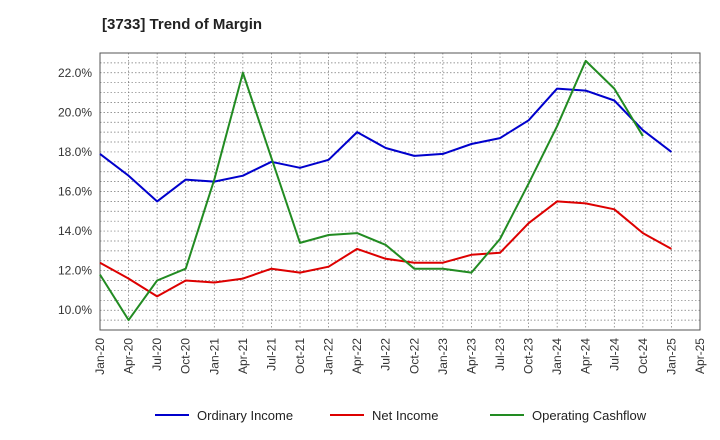 This screenshot has height=440, width=720. I want to click on legend-label: Net Income, so click(405, 415).